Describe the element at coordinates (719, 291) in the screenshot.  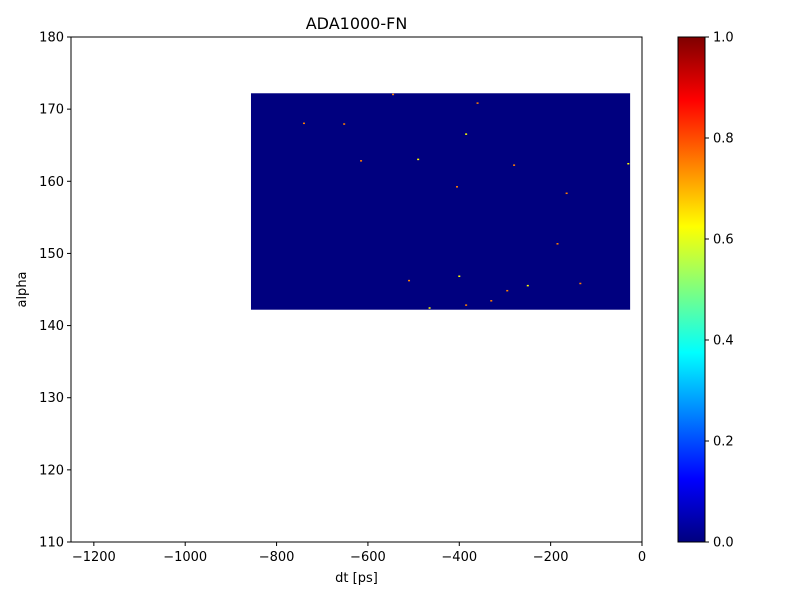
I see `colorbar-ticks: 0.0 0.2 0.4 0.6 0.8 1.0` at that location.